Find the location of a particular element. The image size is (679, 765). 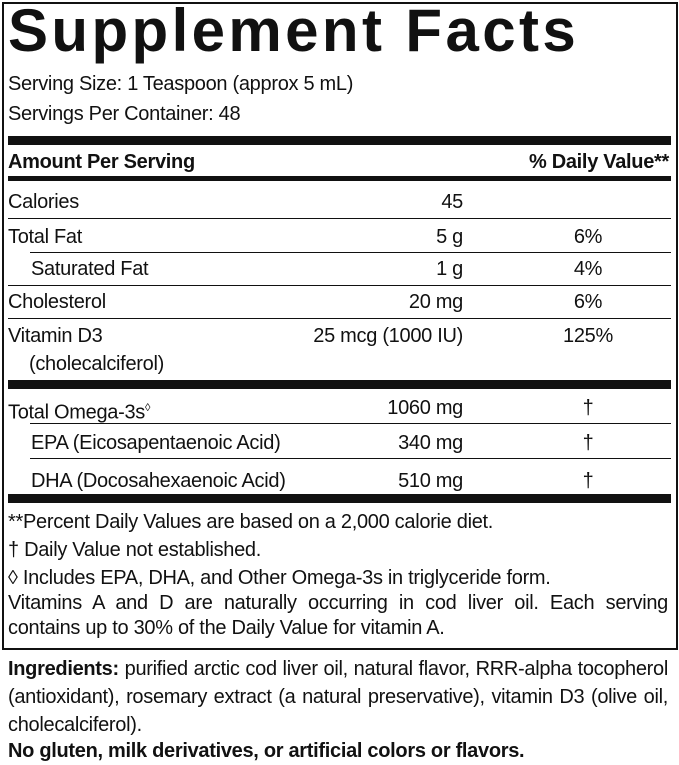

header-amount: Amount Per Serving is located at coordinates (101, 162).